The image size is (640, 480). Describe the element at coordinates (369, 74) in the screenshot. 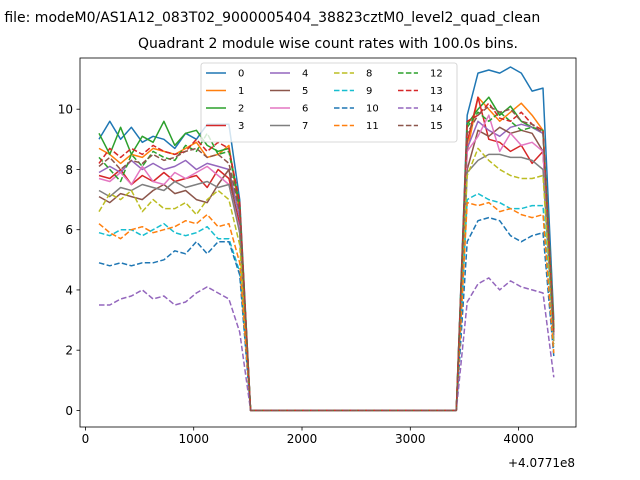

I see `legend-label-8: 8` at that location.